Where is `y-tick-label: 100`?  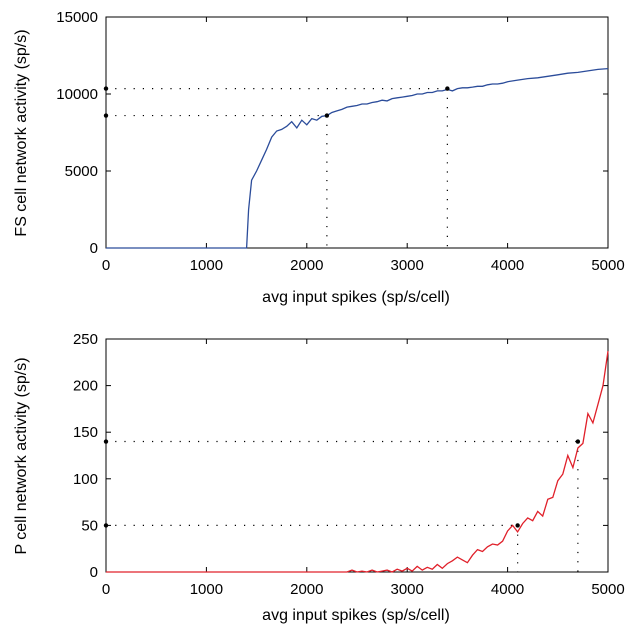
y-tick-label: 100 is located at coordinates (85, 479).